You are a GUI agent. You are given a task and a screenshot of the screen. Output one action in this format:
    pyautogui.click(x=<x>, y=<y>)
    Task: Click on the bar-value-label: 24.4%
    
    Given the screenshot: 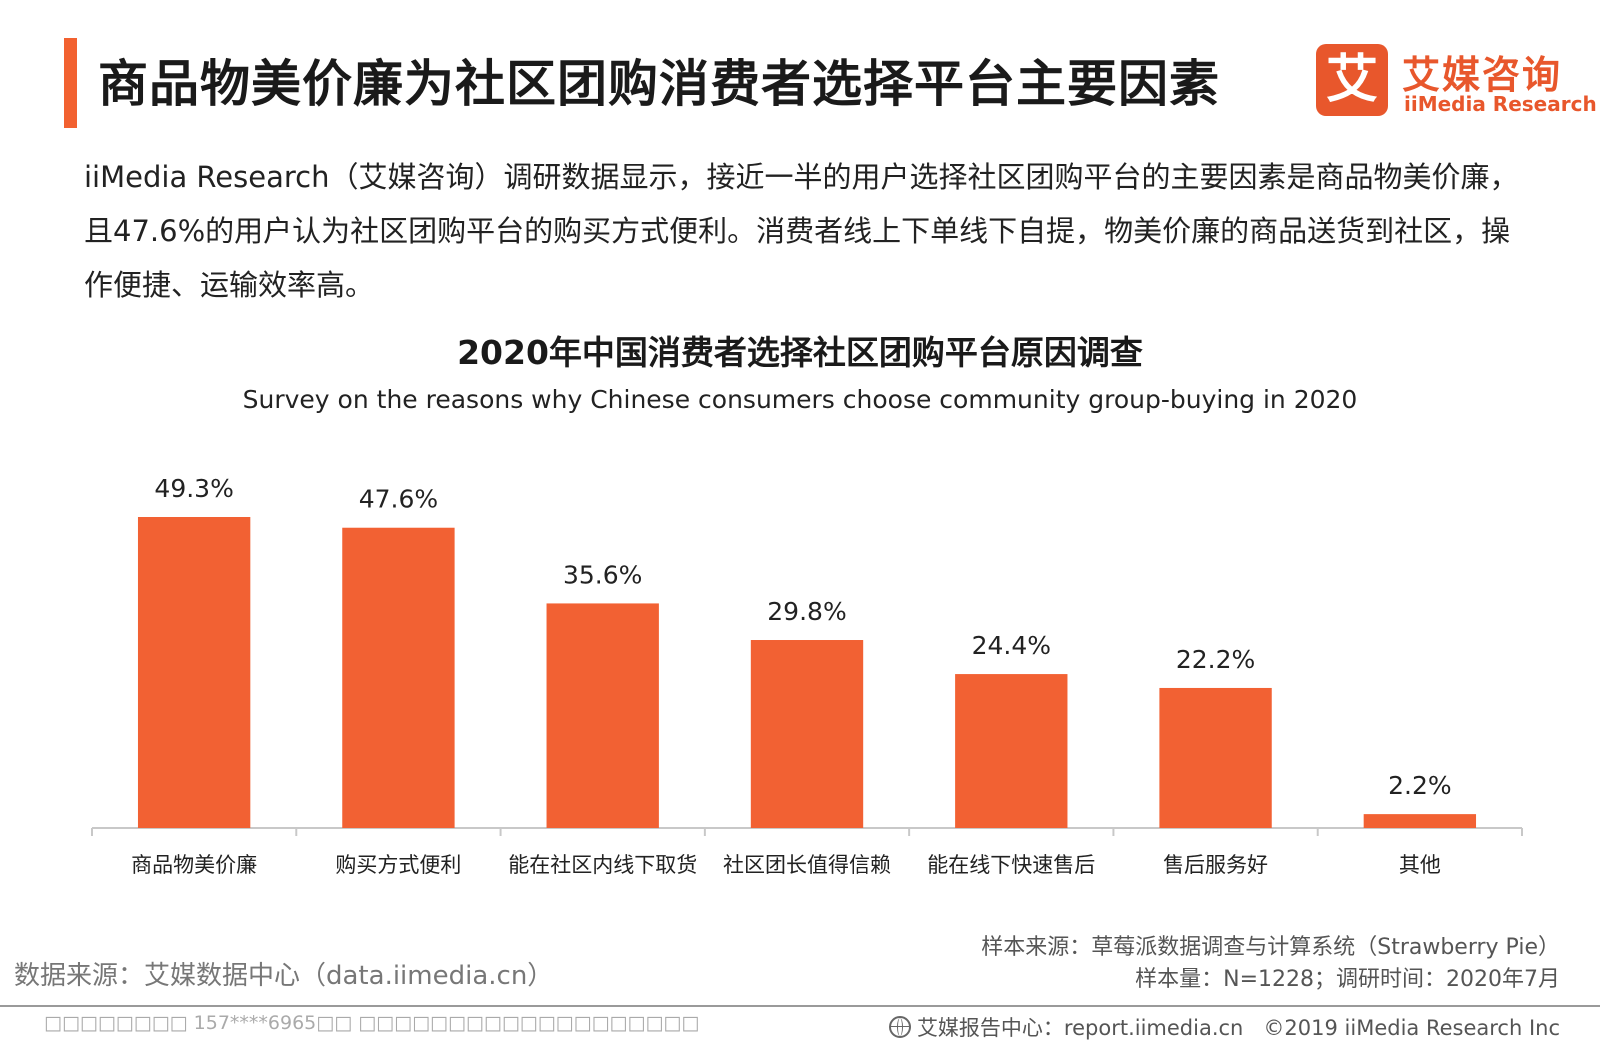 What is the action you would take?
    pyautogui.click(x=1011, y=645)
    